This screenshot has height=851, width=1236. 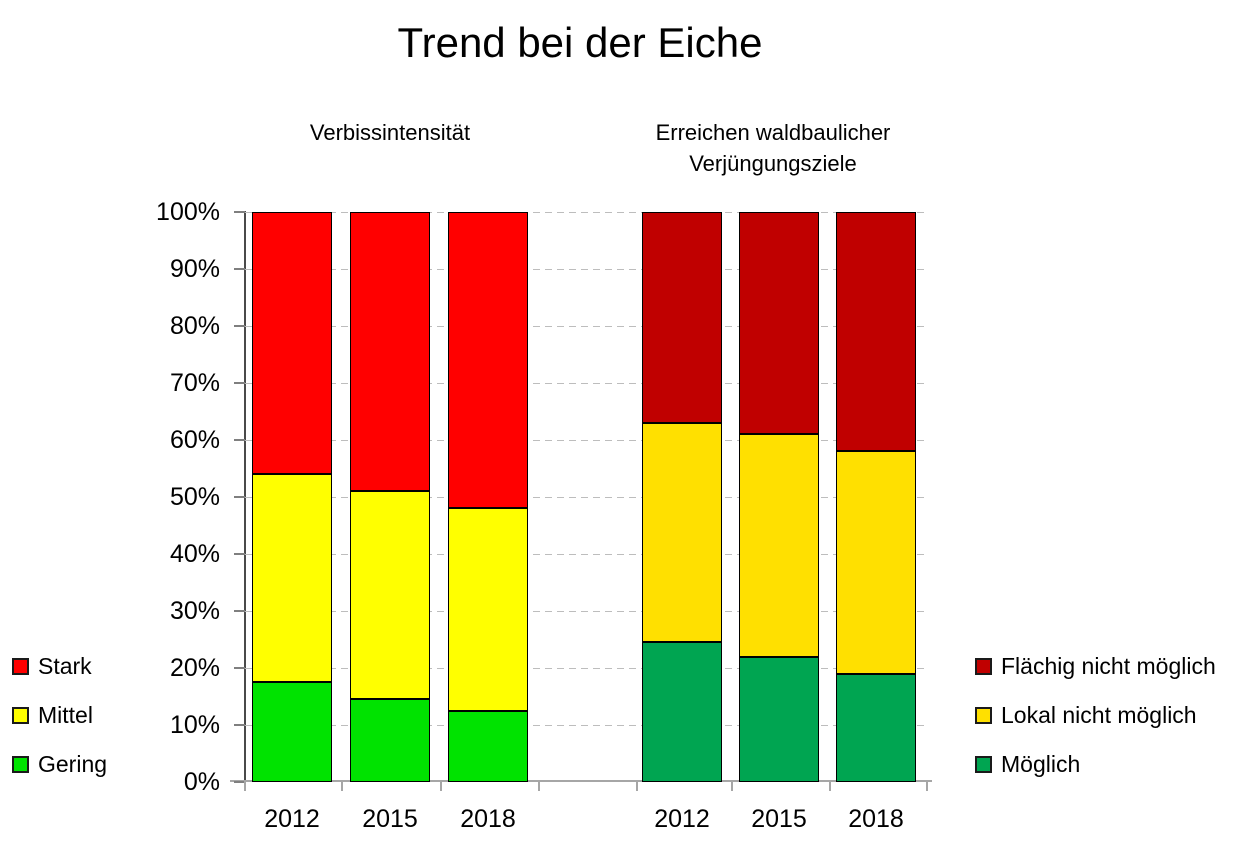 I want to click on legend-item-flächig-nicht-möglich: Flächig nicht möglich, so click(x=1095, y=666).